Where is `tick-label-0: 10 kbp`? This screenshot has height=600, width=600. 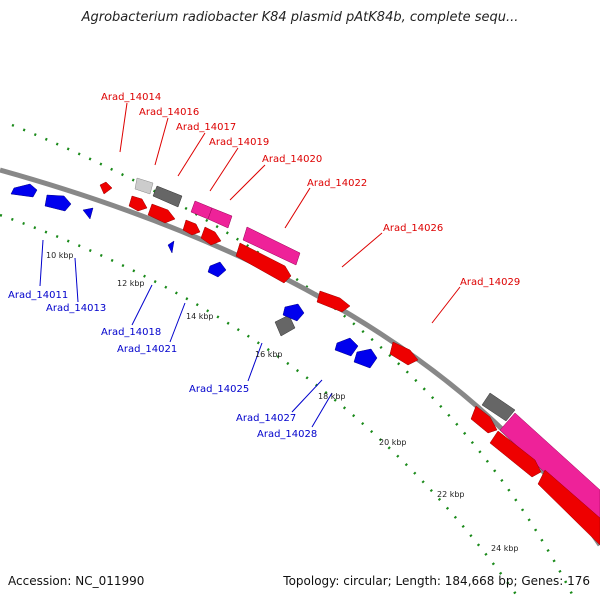
tick-label-0: 10 kbp is located at coordinates (60, 255).